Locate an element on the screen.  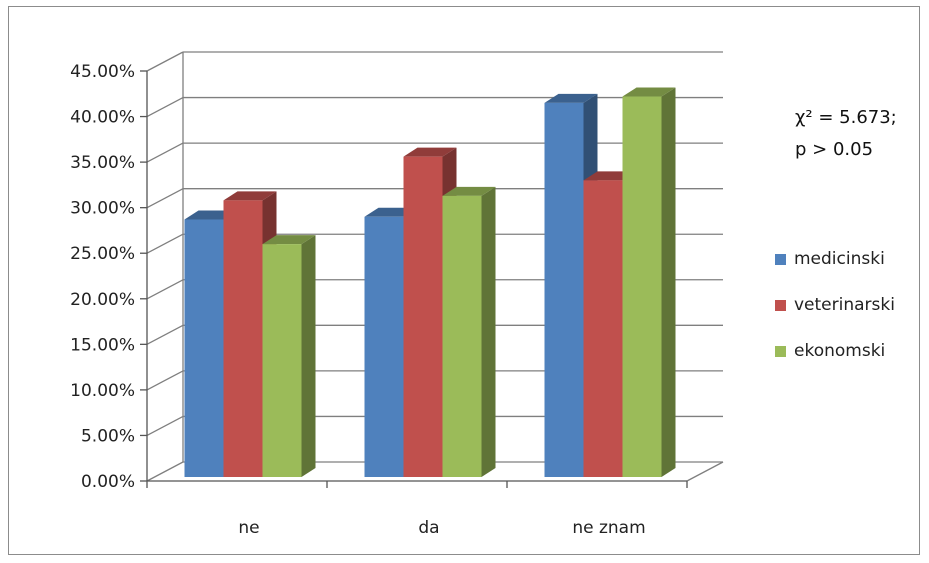
annotation-line-1: χ² = 5.673; is located at coordinates (846, 117).